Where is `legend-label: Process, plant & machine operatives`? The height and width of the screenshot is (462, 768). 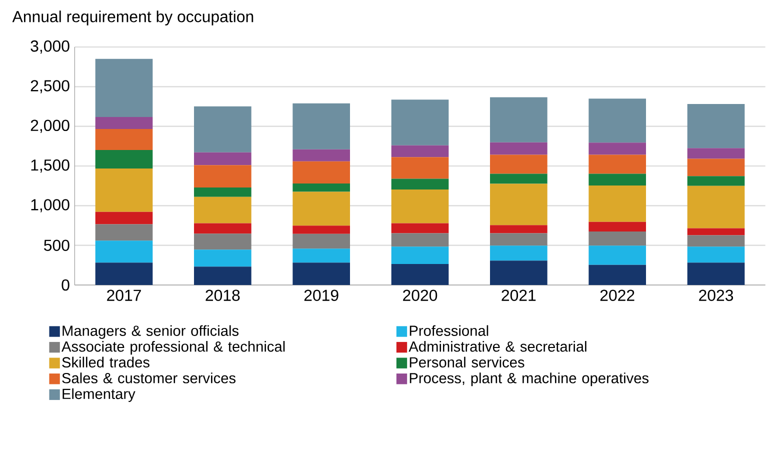
legend-label: Process, plant & machine operatives is located at coordinates (529, 379).